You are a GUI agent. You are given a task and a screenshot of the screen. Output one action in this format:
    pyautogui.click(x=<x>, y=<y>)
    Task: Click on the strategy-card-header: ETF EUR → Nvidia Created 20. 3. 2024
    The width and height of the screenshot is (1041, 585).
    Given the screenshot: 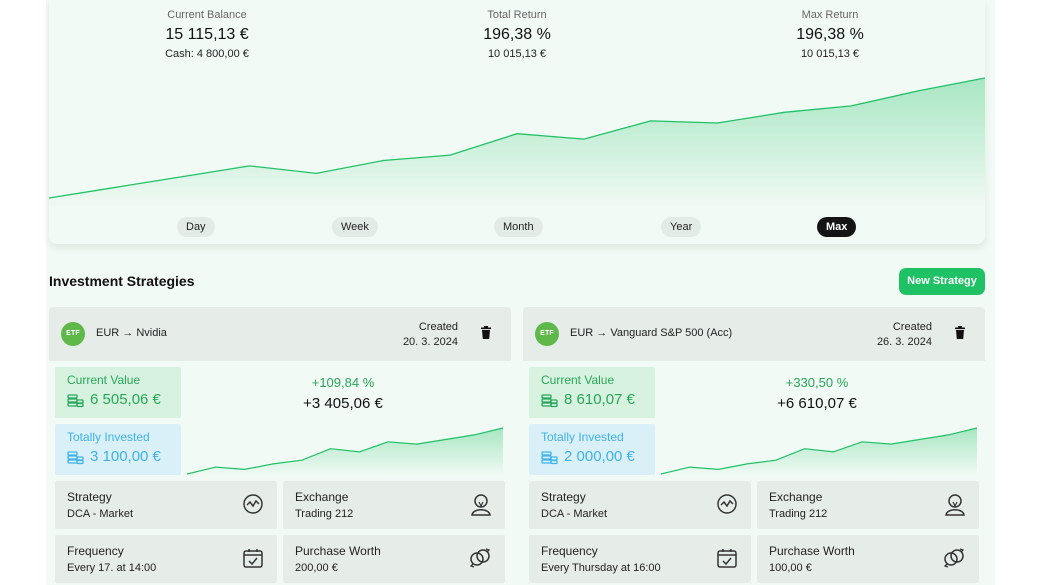 What is the action you would take?
    pyautogui.click(x=280, y=334)
    